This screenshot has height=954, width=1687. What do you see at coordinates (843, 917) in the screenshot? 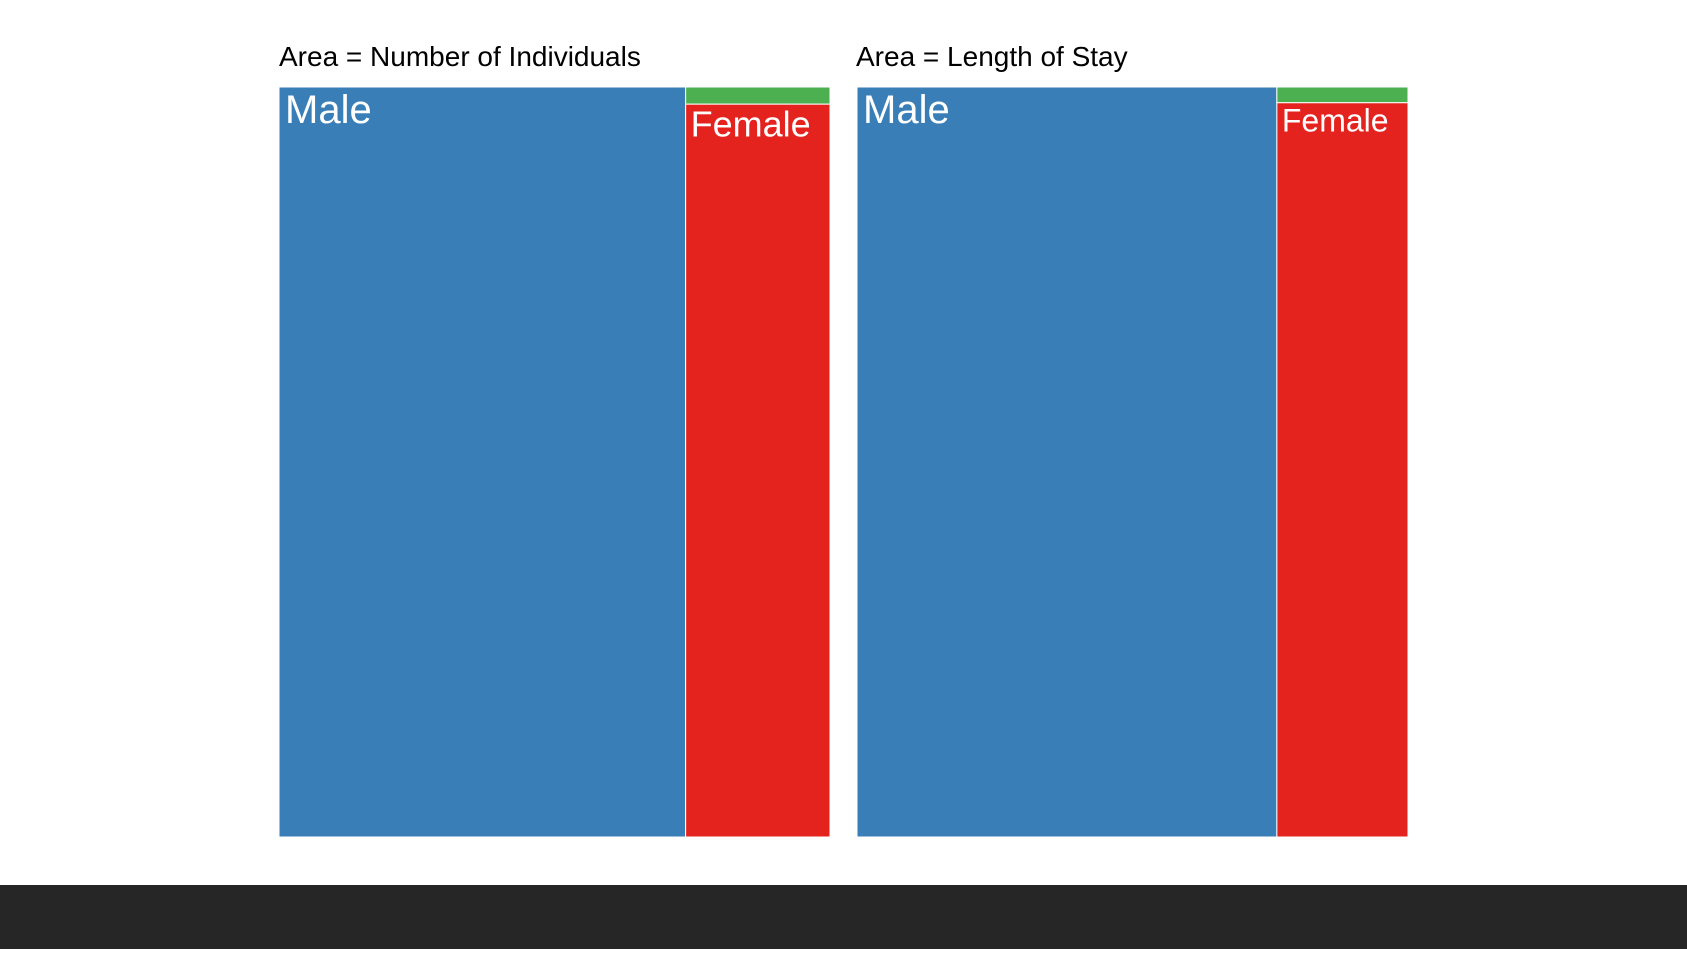
I see `footer-bar` at bounding box center [843, 917].